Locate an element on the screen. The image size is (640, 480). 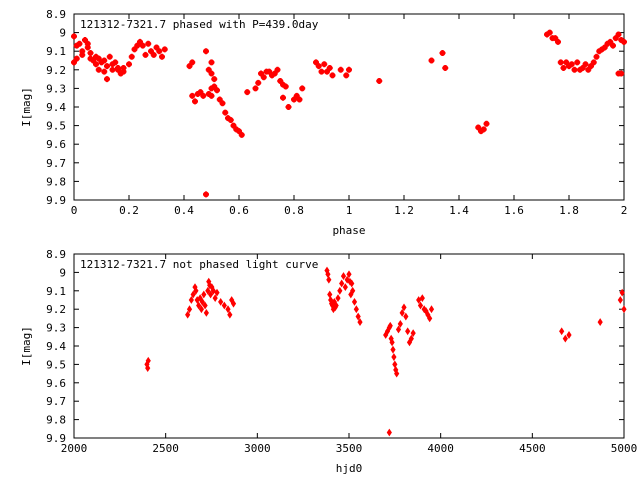
unphased-plot-xtick-label: 4000 is located at coordinates (440, 448).